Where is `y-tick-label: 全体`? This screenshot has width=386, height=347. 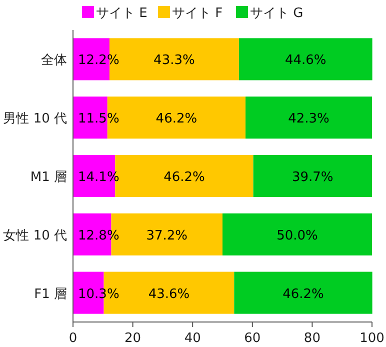 y-tick-label: 全体 is located at coordinates (54, 60).